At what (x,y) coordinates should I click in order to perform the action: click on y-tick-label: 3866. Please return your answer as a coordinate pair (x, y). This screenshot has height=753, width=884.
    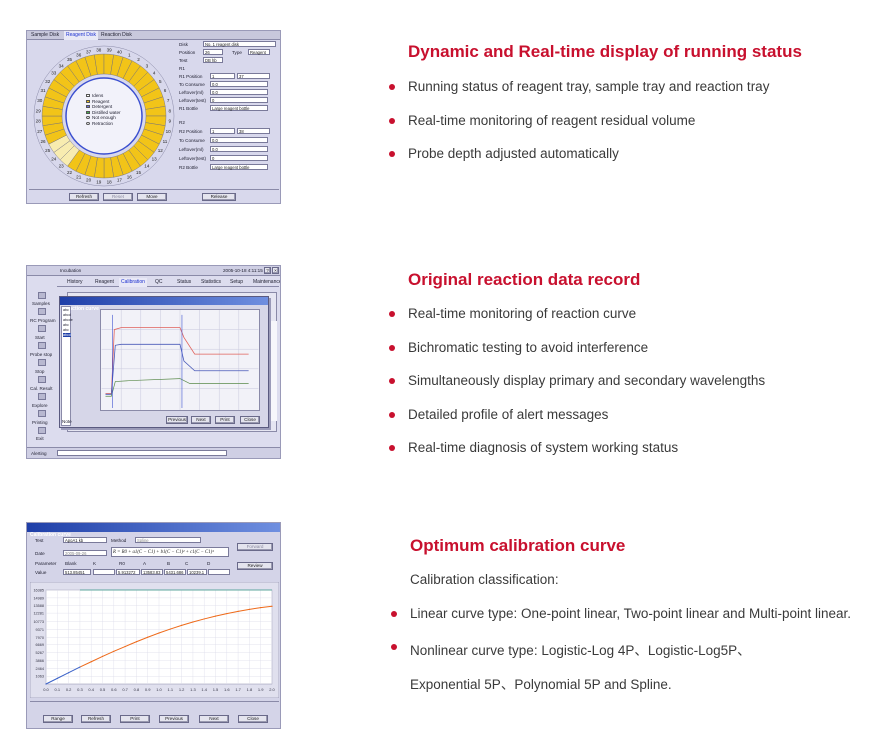
    Looking at the image, I should click on (40, 661).